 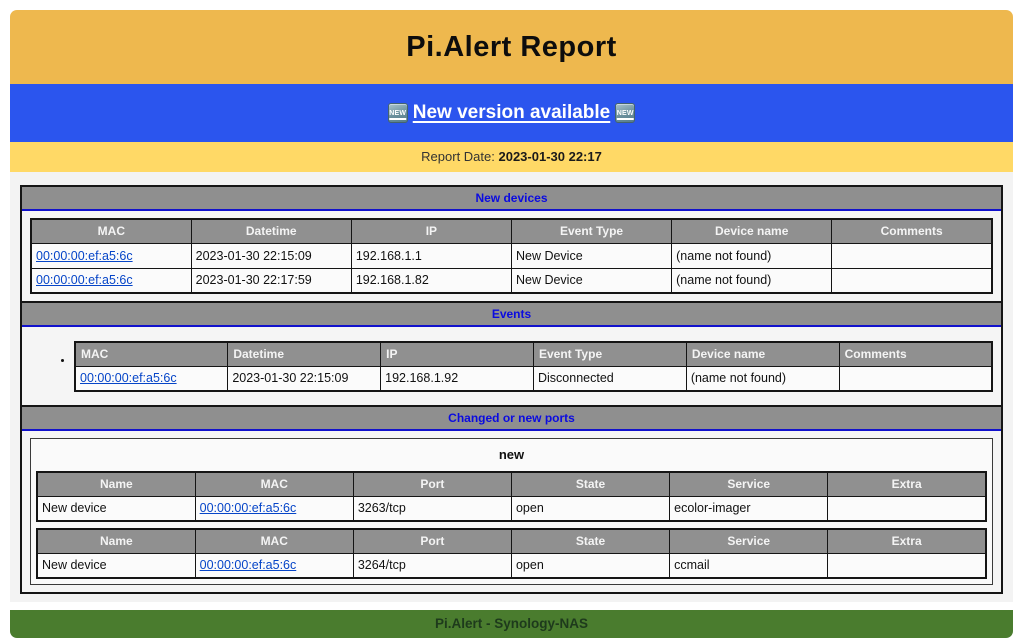 I want to click on cell-service: ccmail, so click(x=749, y=565).